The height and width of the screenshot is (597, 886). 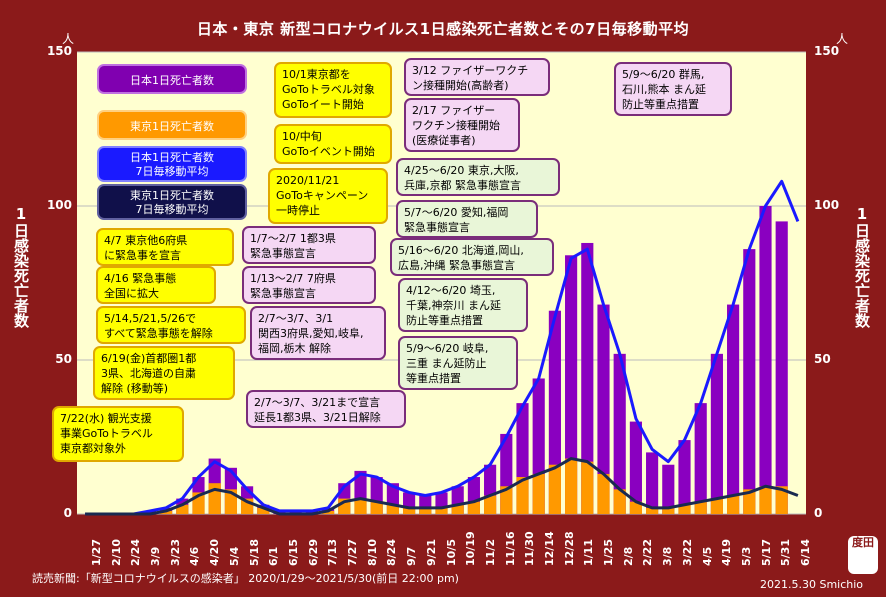 I want to click on right-axis-title: 1日感染死亡者数, so click(x=862, y=266).